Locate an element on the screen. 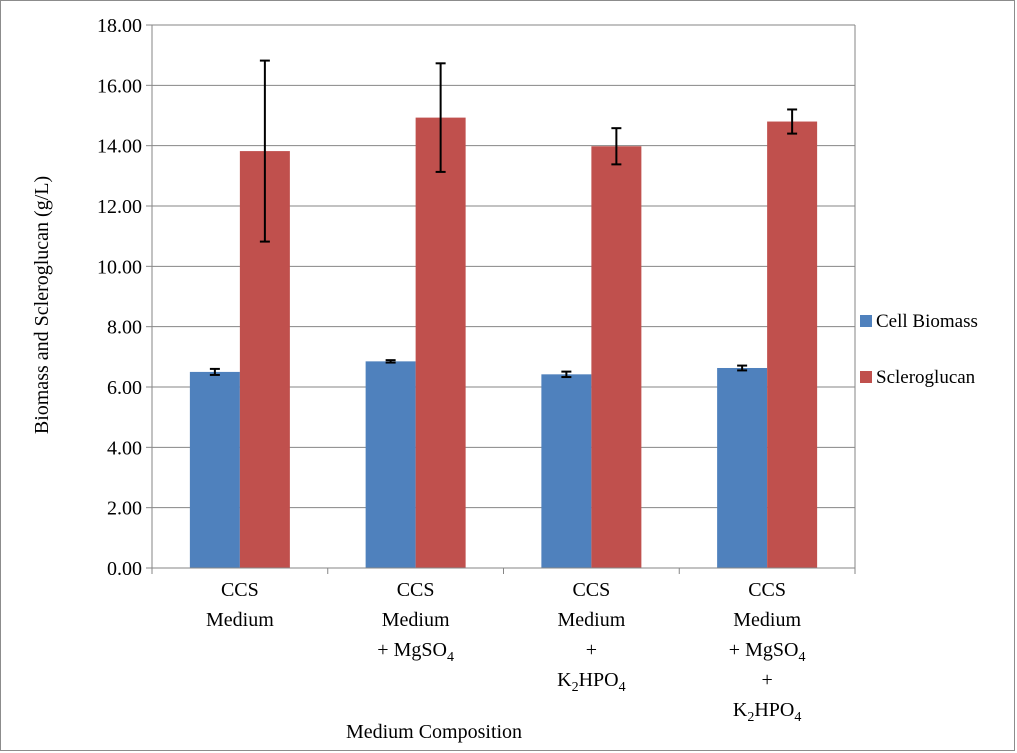 Image resolution: width=1017 pixels, height=753 pixels. y-tick-label: 10.00 is located at coordinates (119, 267).